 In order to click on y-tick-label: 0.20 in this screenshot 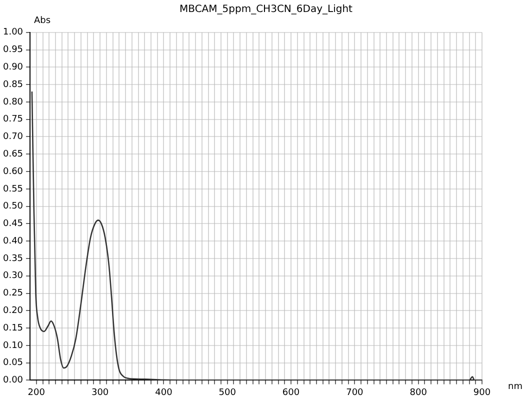, I will do `click(13, 311)`.